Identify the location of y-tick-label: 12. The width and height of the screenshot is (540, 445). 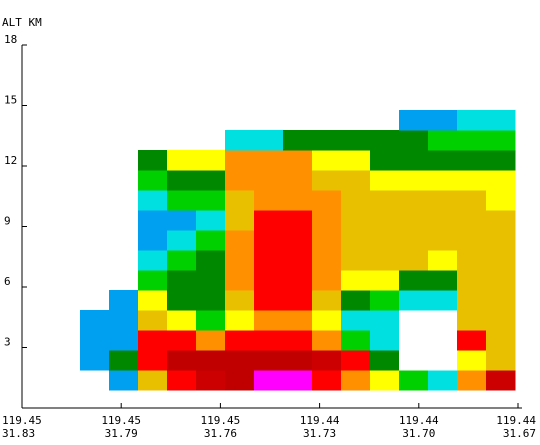
(10, 160).